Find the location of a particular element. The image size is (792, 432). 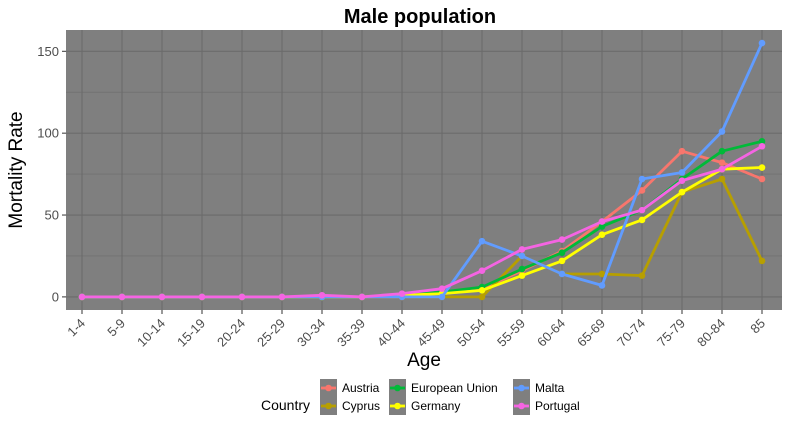

y-tick-label: 50 is located at coordinates (52, 215).